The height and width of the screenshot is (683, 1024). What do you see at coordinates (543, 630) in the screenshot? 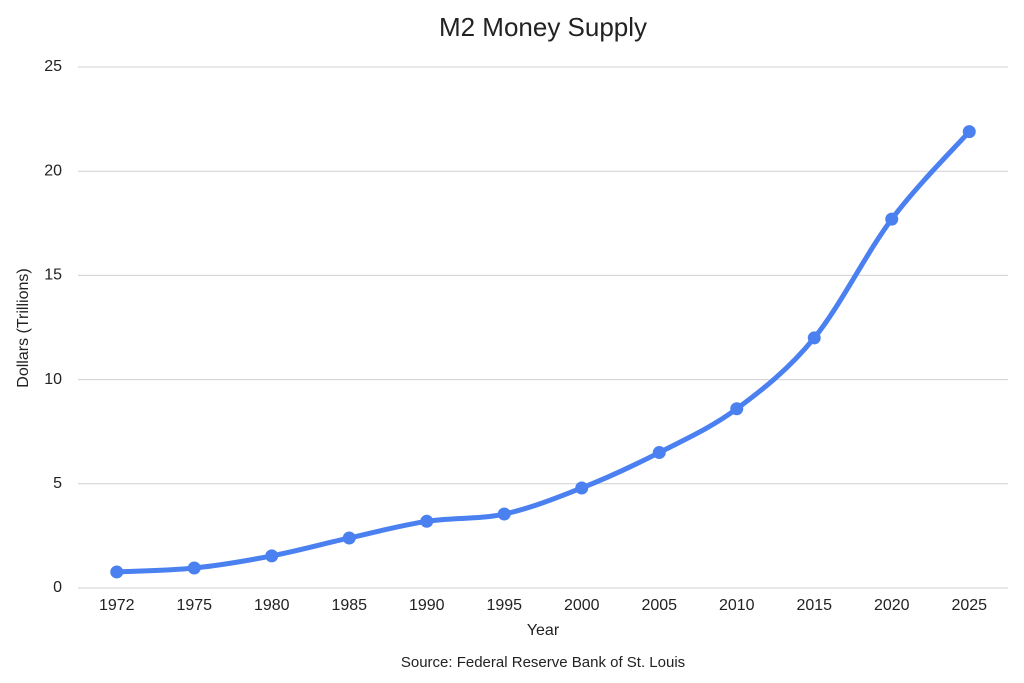
I see `x-axis-label: Year` at bounding box center [543, 630].